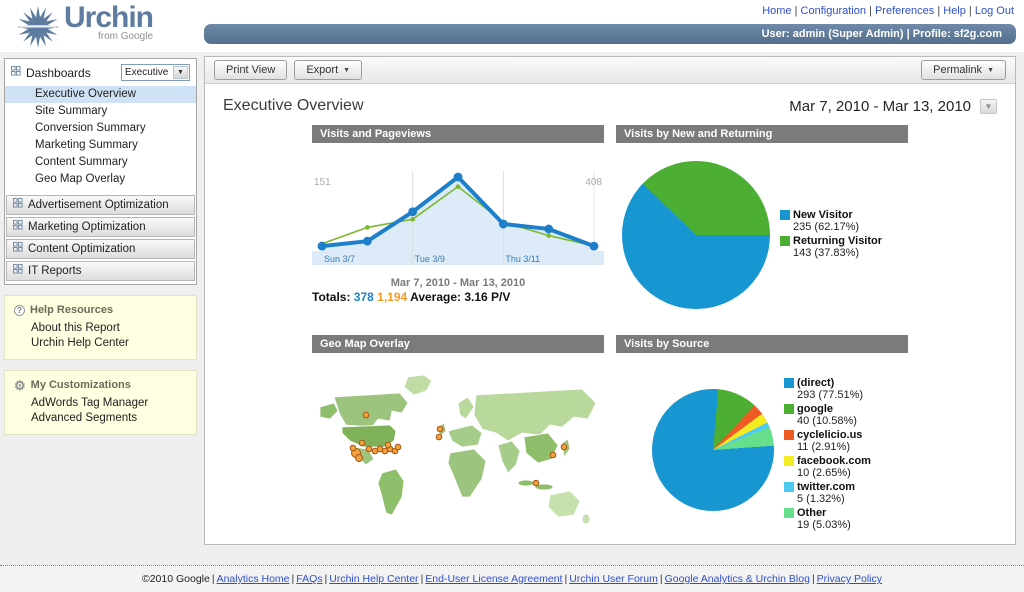 This screenshot has height=592, width=1024. I want to click on svg-text: 151, so click(322, 182).